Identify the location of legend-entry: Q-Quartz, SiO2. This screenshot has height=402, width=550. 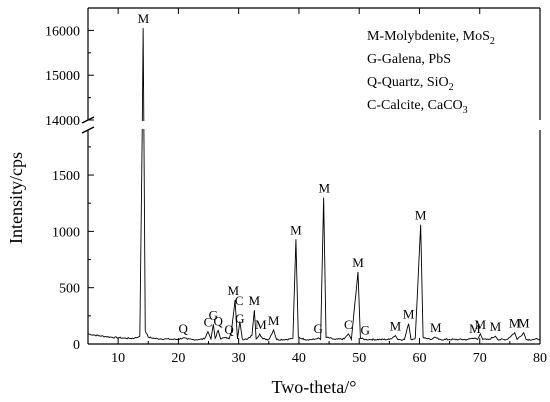
(410, 84).